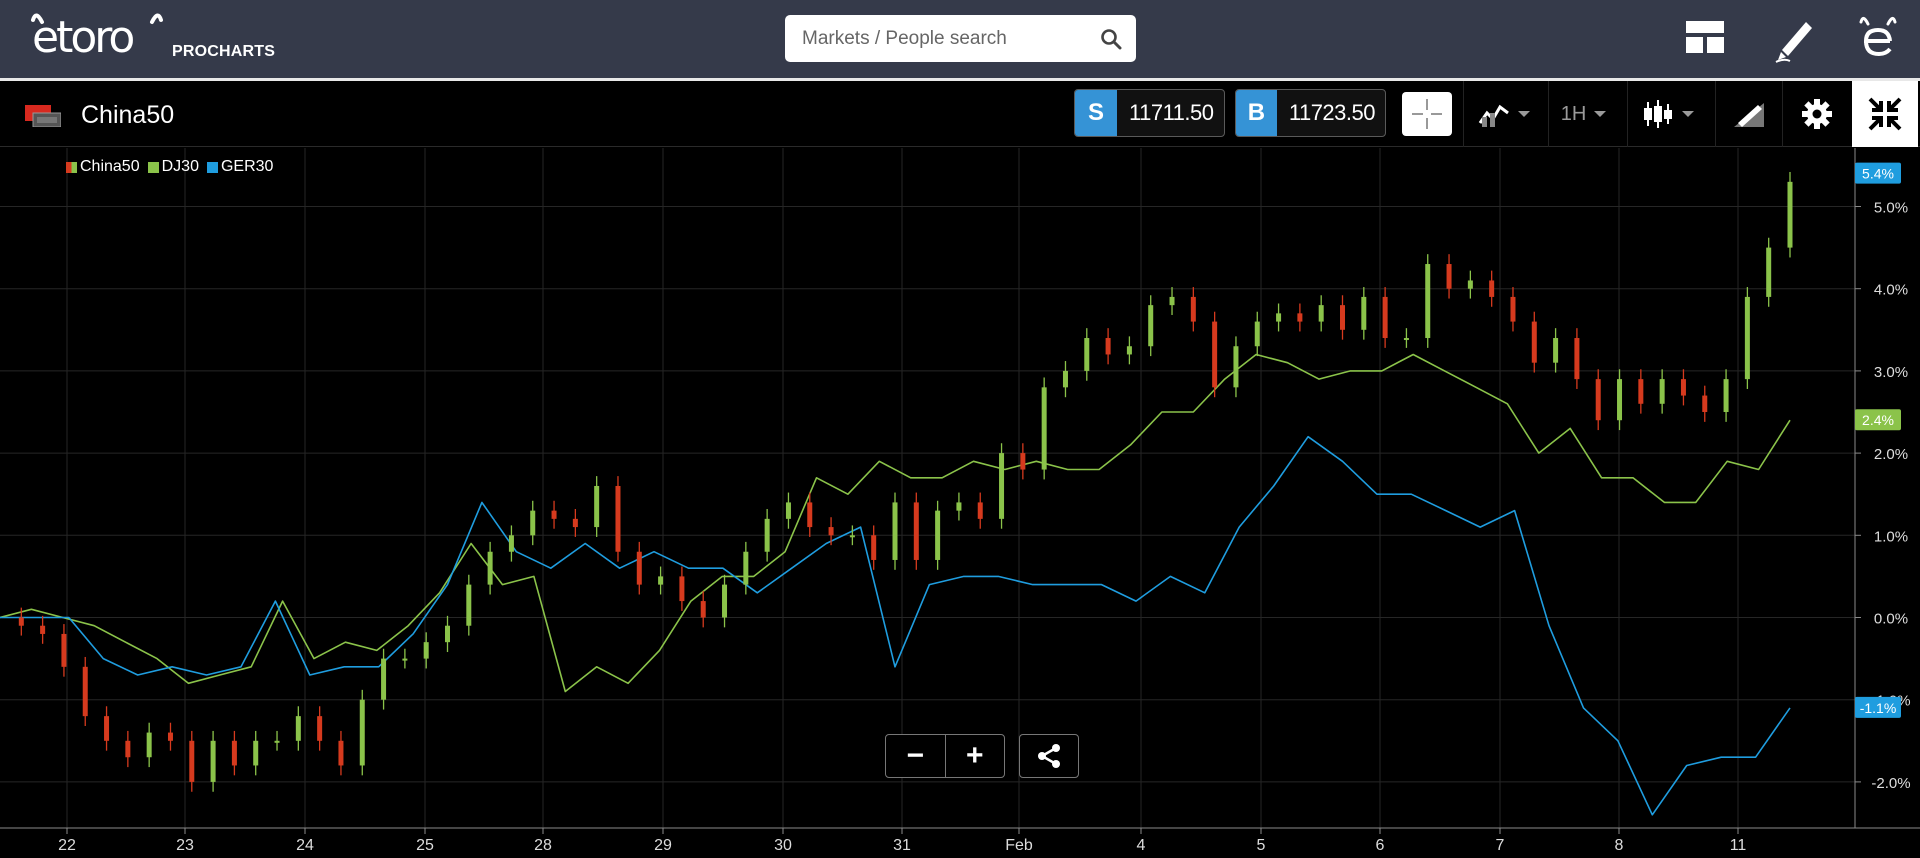 Image resolution: width=1920 pixels, height=858 pixels. What do you see at coordinates (83, 37) in the screenshot?
I see `logo-text: etoro` at bounding box center [83, 37].